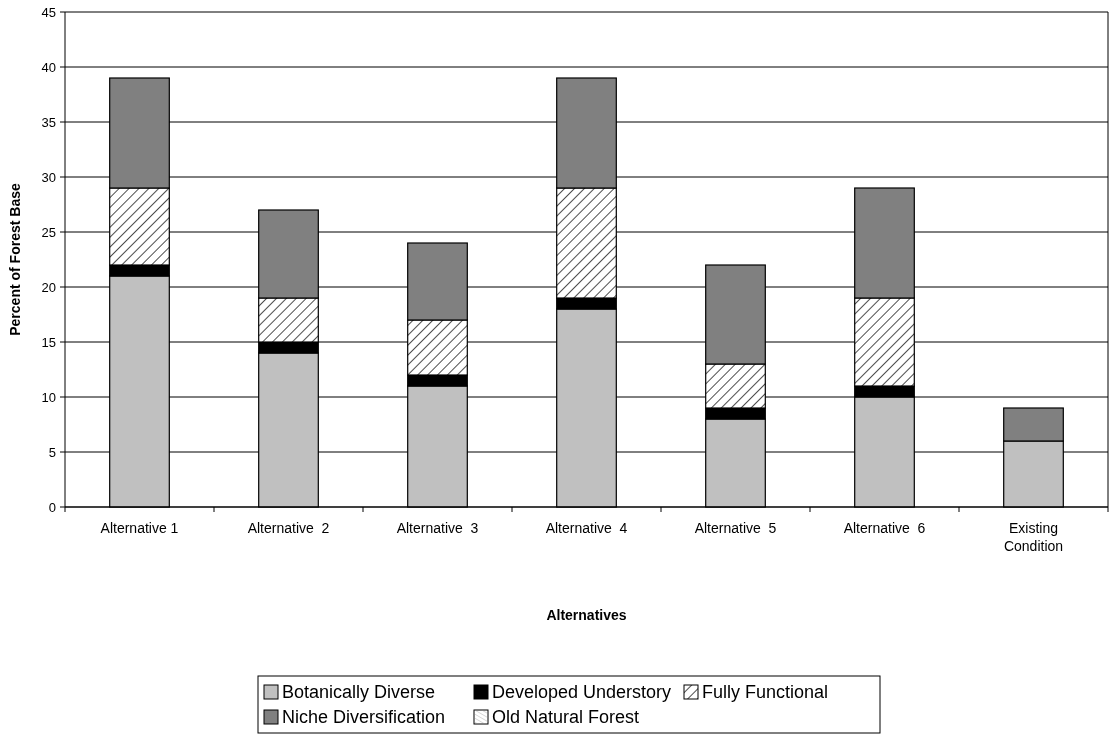  Describe the element at coordinates (1033, 537) in the screenshot. I see `x-tick-label: Existing Condition` at that location.